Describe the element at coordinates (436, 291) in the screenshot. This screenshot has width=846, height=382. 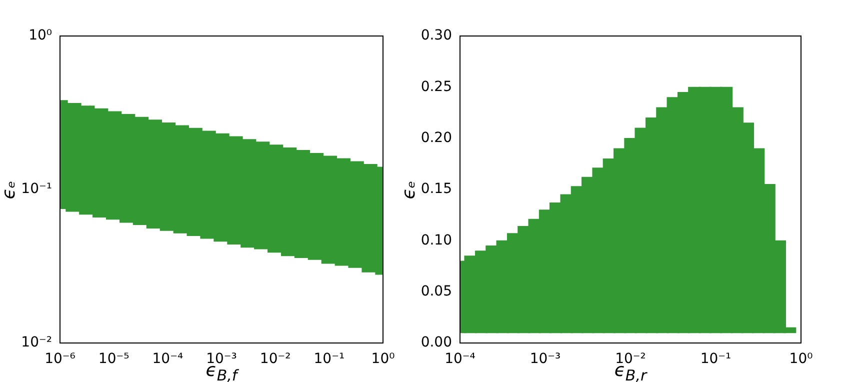
I see `y-tick-label: 0.05` at that location.